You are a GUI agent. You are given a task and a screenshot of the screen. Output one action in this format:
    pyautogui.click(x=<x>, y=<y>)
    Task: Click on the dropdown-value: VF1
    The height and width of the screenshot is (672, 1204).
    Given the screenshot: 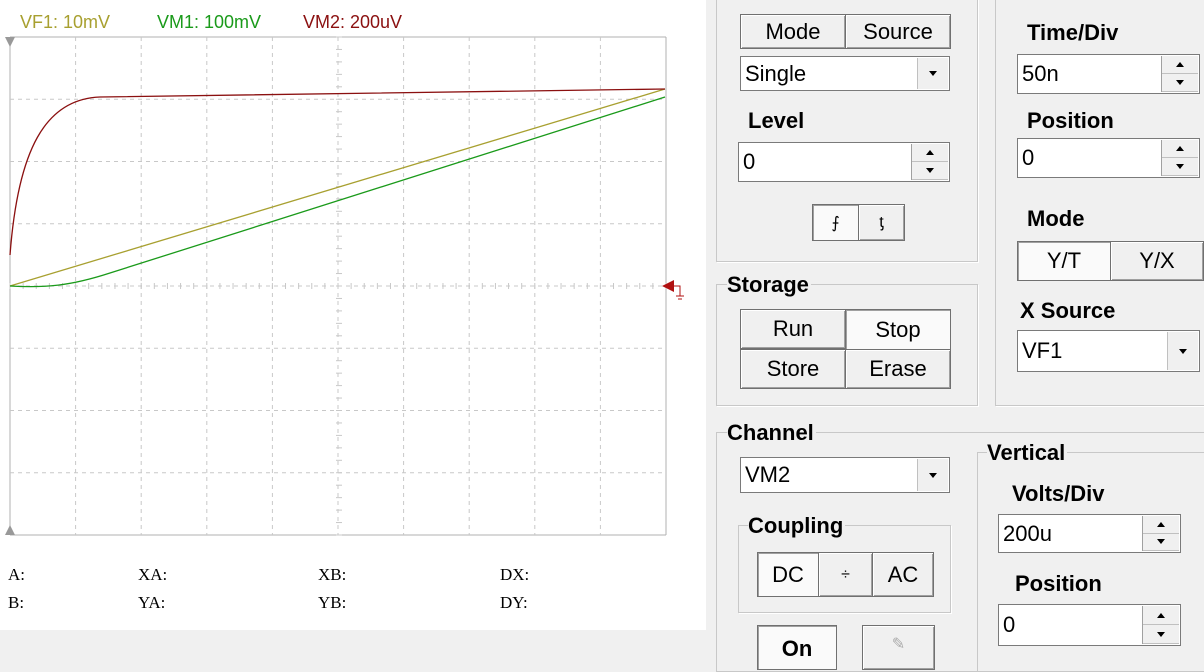 What is the action you would take?
    pyautogui.click(x=1042, y=350)
    